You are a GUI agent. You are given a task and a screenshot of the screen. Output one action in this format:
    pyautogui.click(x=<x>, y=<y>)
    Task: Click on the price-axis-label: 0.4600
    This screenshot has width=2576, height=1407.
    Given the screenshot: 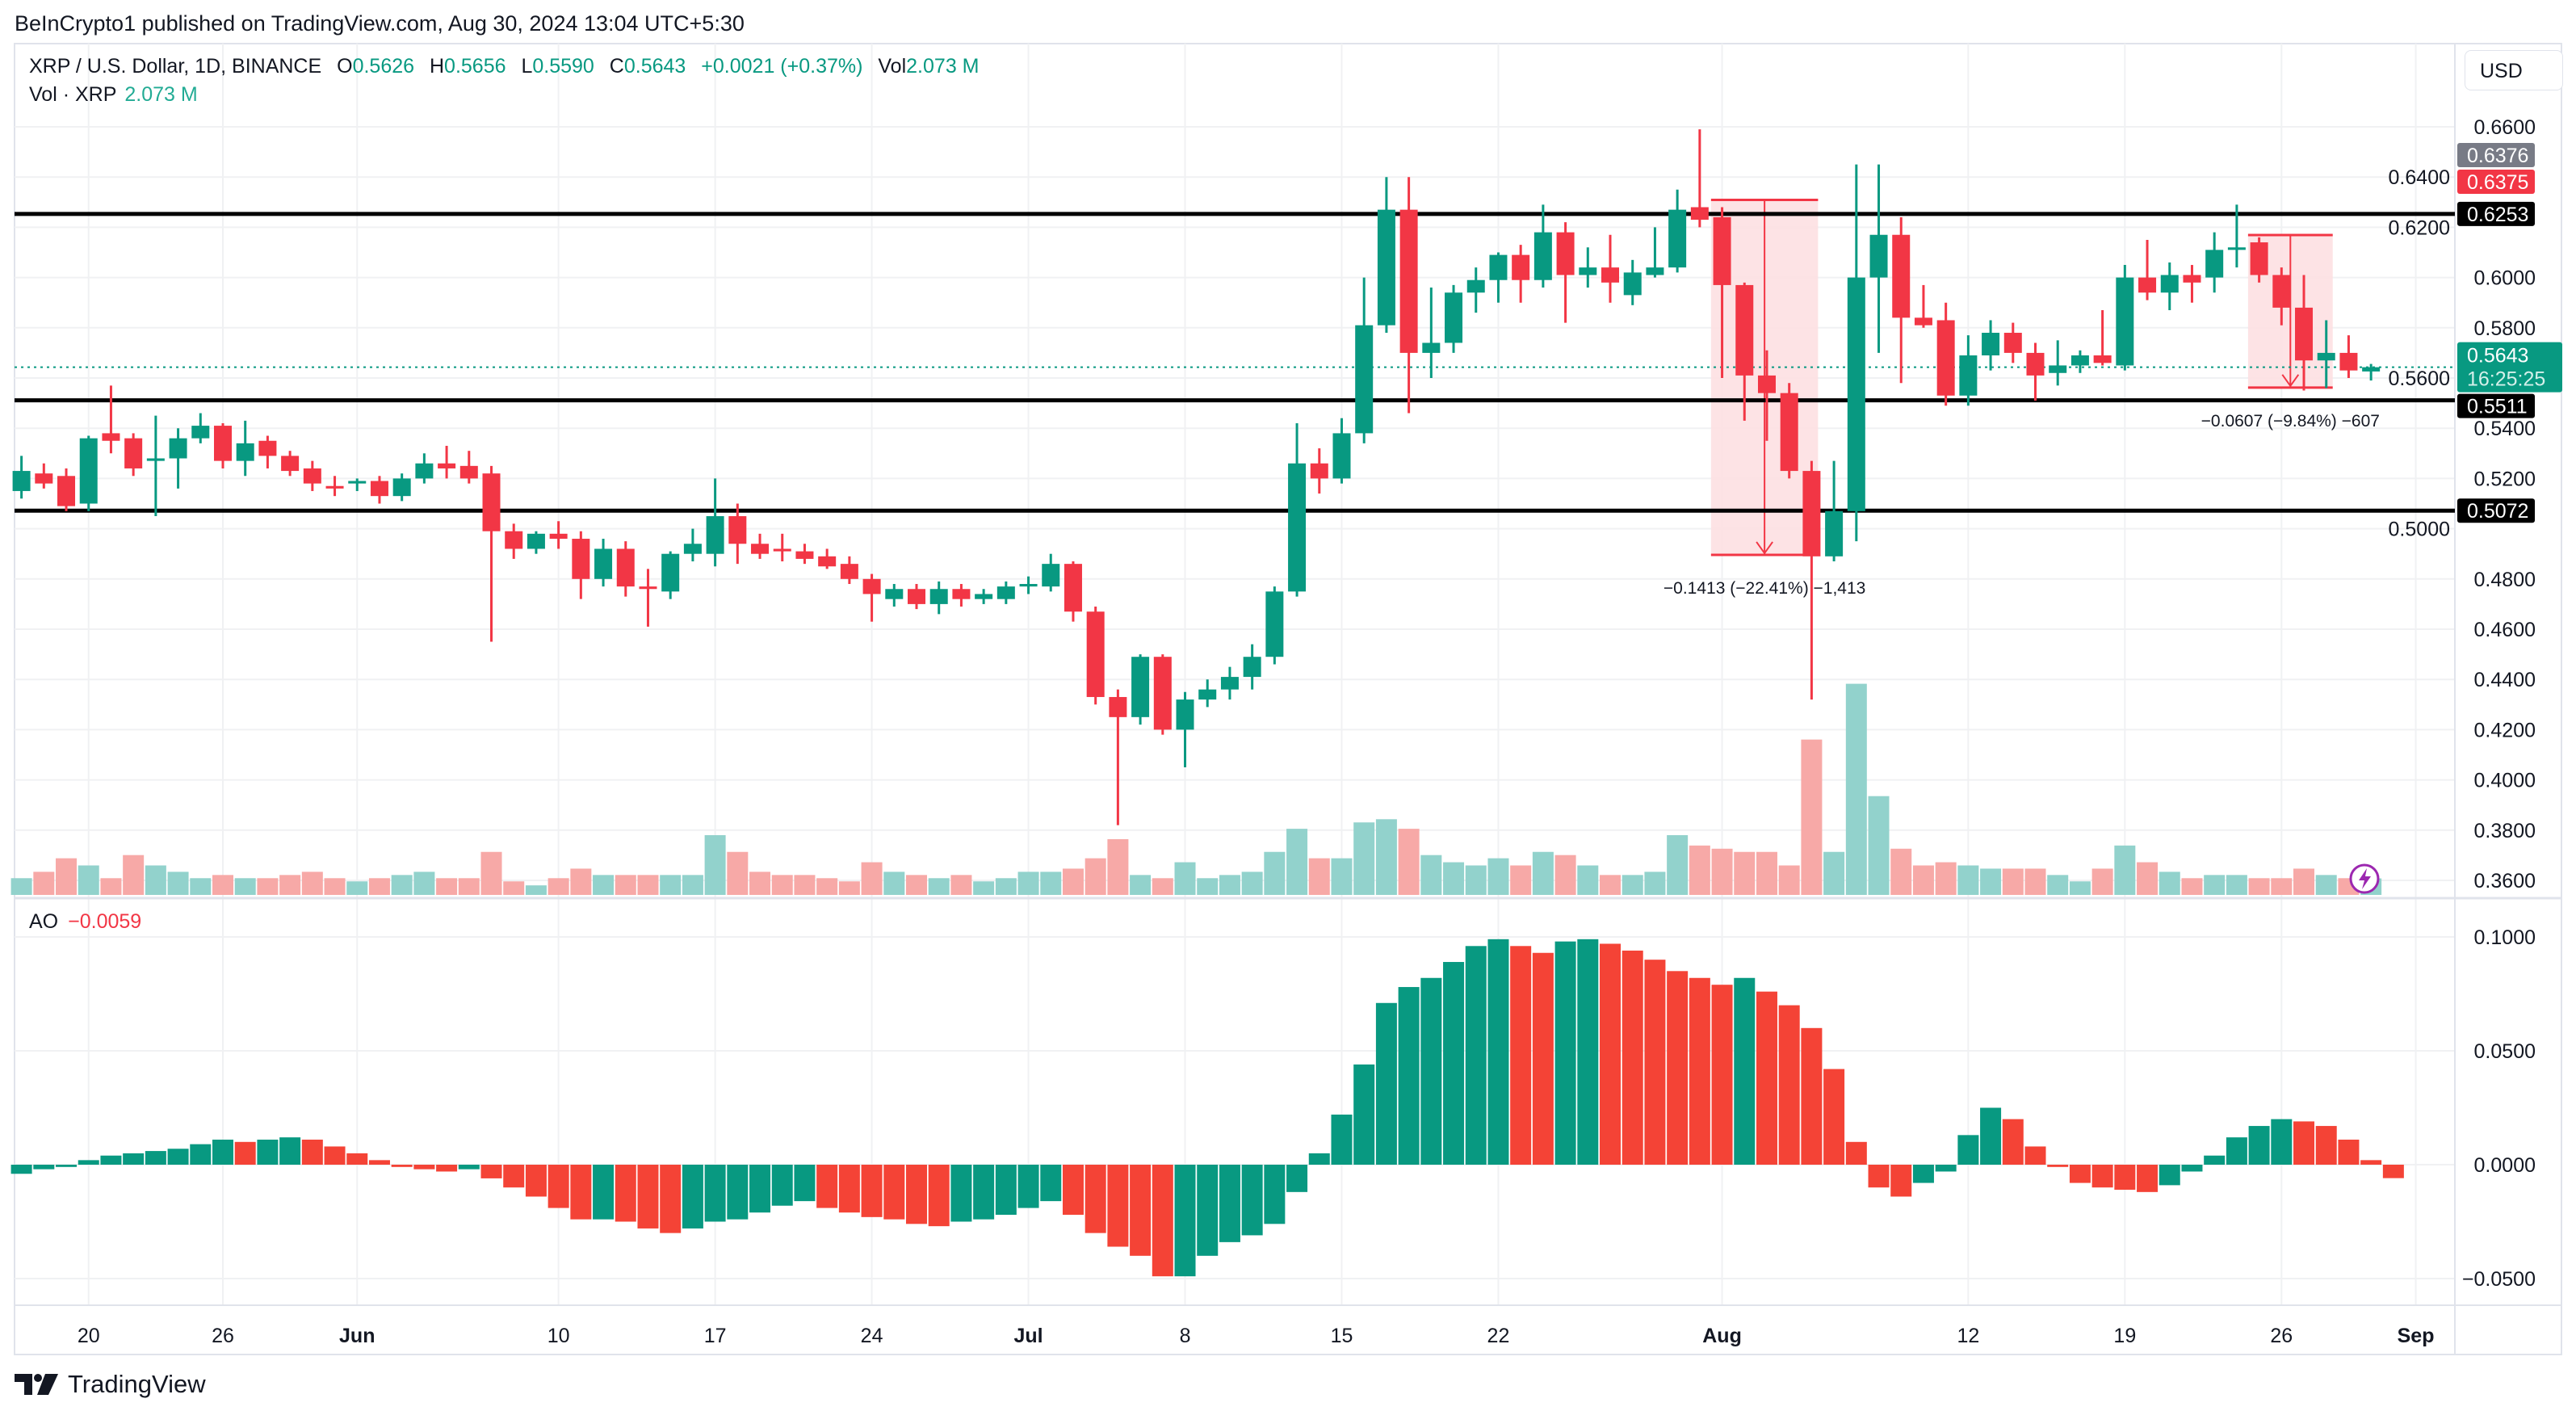 What is the action you would take?
    pyautogui.click(x=2505, y=630)
    